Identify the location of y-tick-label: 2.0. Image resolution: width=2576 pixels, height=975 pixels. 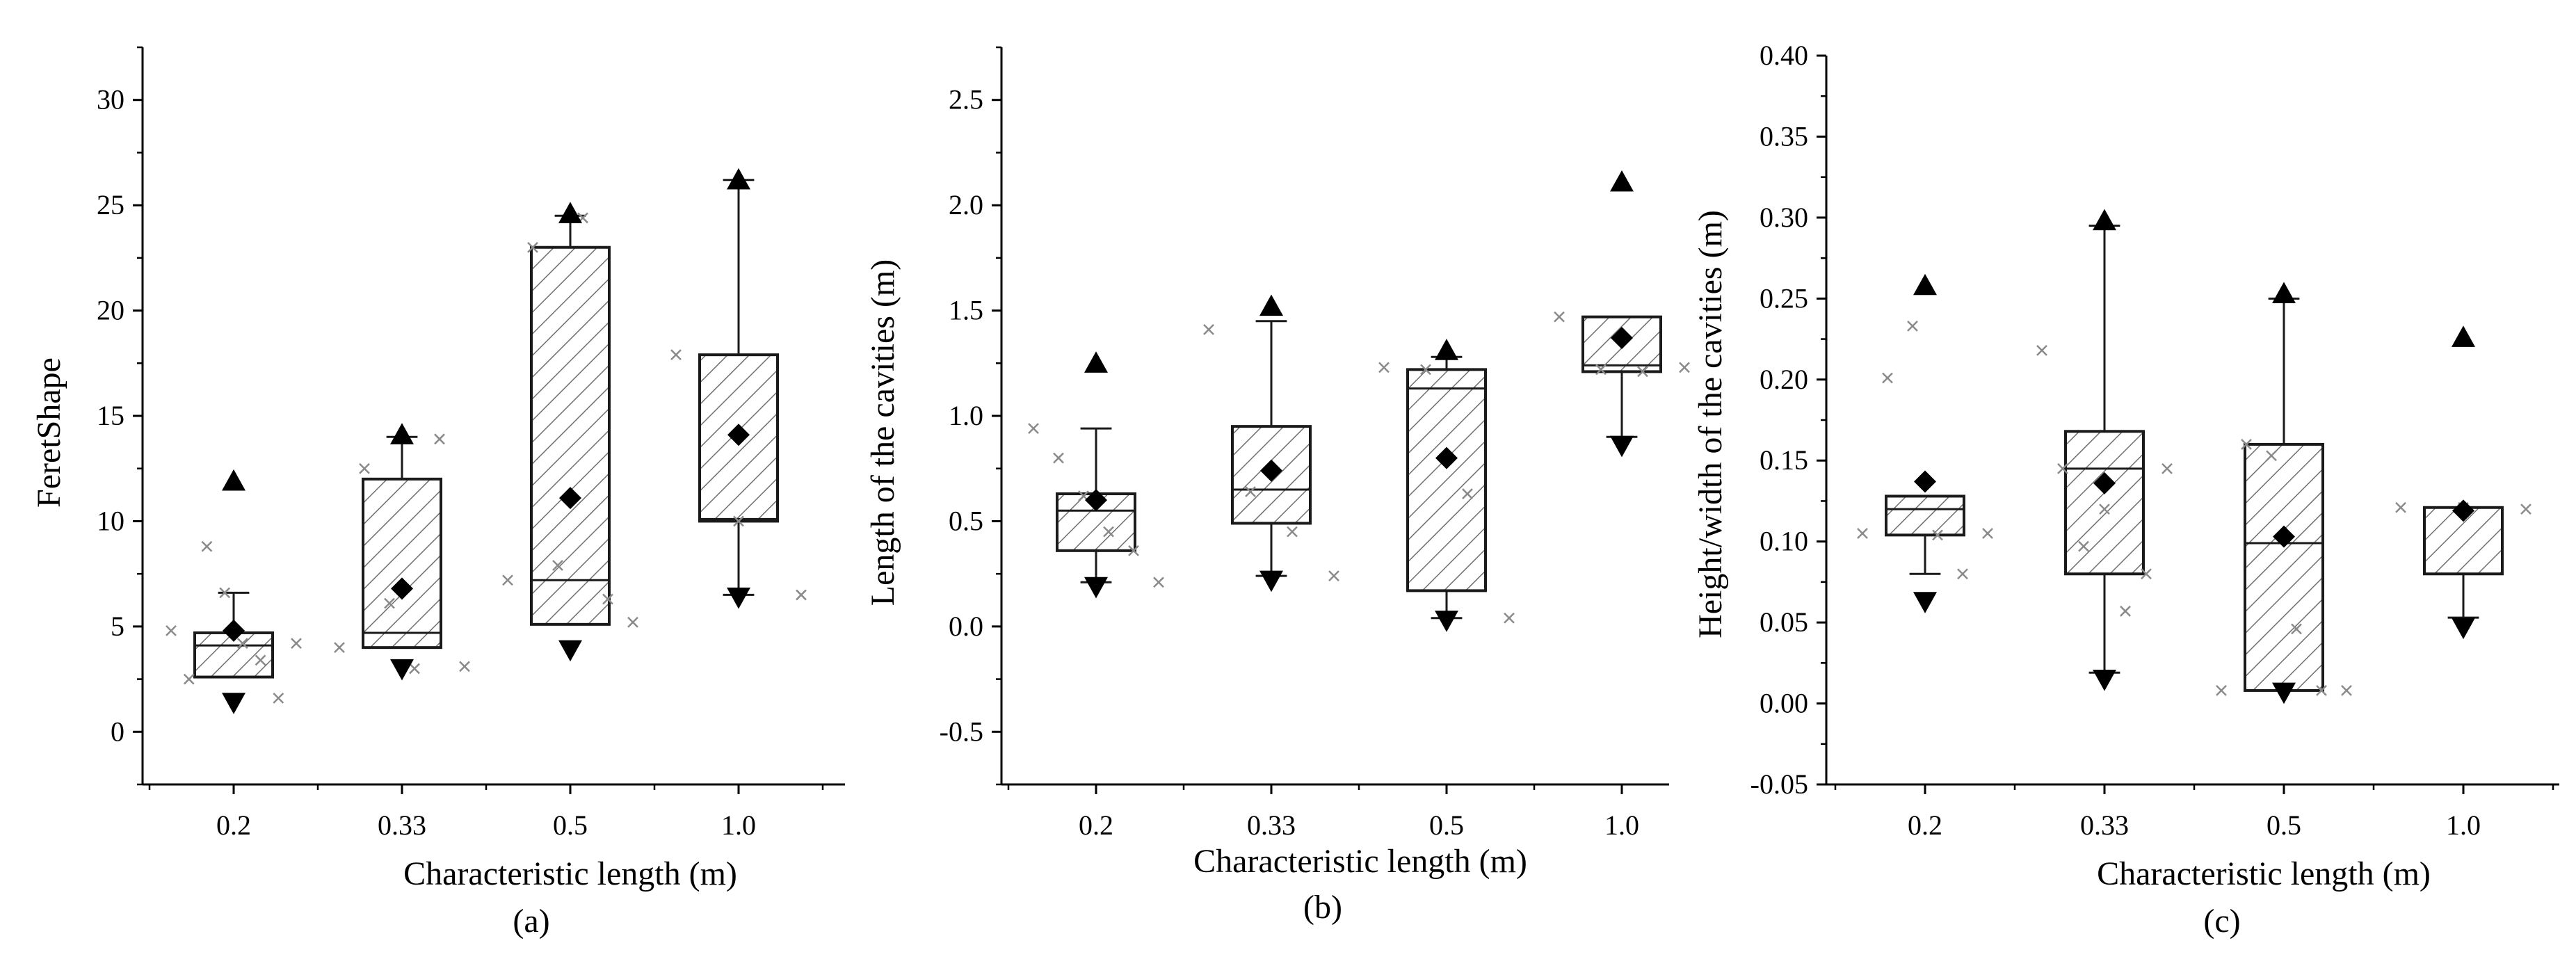
(966, 205).